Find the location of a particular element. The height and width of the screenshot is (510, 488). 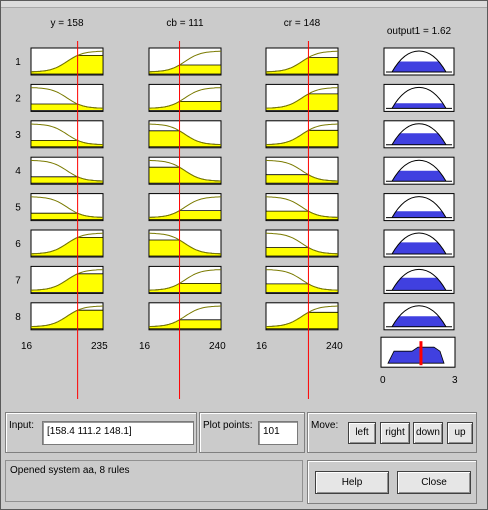

input-label: Input: is located at coordinates (22, 425).